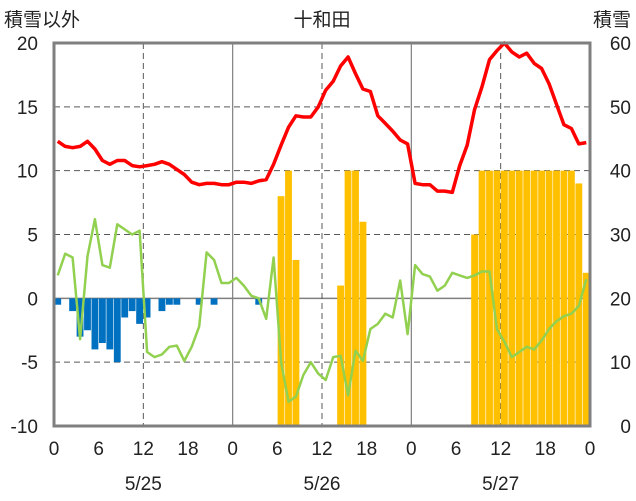 The height and width of the screenshot is (501, 636). I want to click on right-axis-label: 積雪, so click(612, 20).